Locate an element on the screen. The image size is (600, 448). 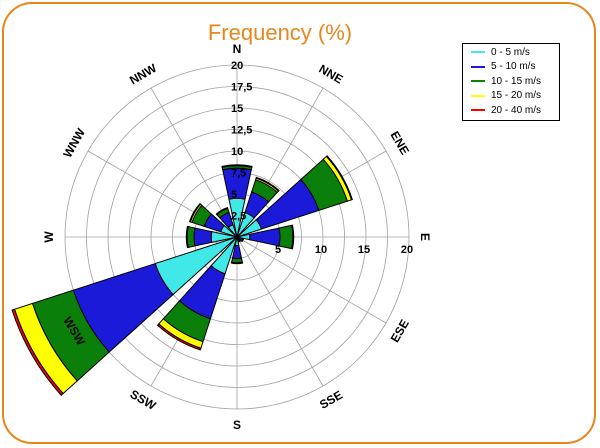
radial-tick-label: 17,5 is located at coordinates (241, 88).